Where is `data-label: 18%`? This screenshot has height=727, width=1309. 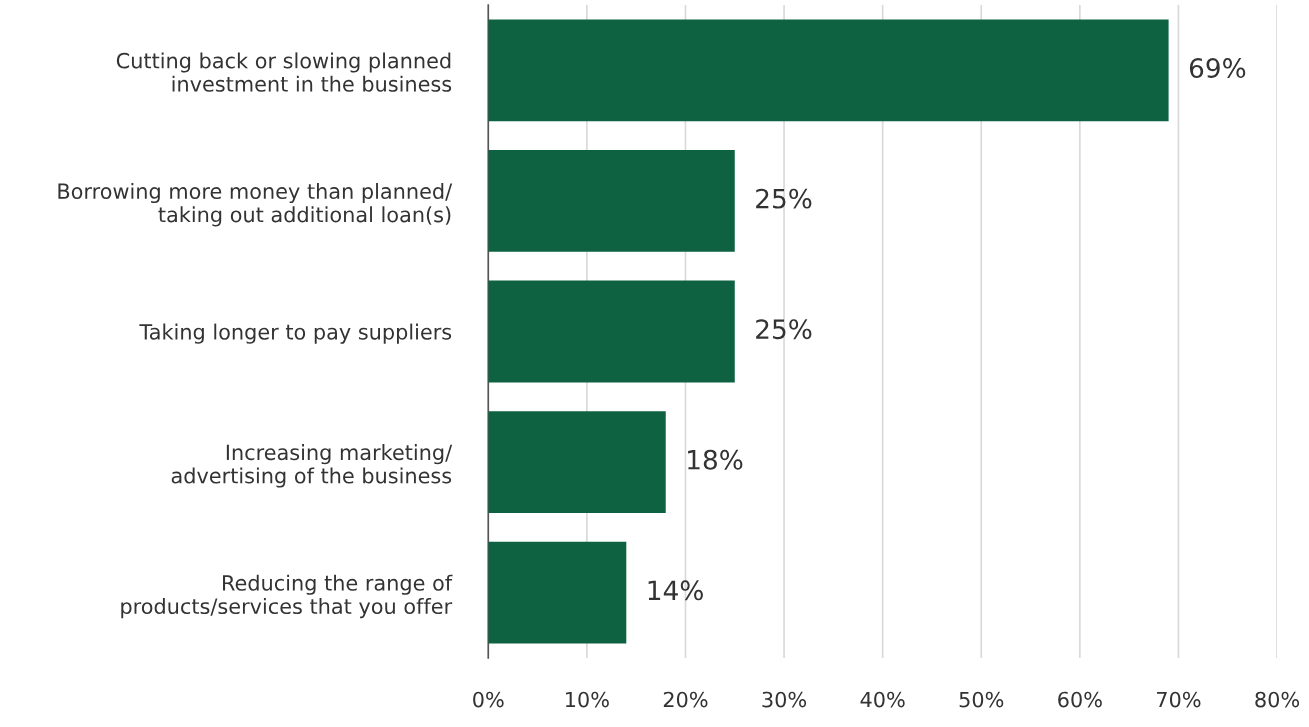
data-label: 18% is located at coordinates (715, 459).